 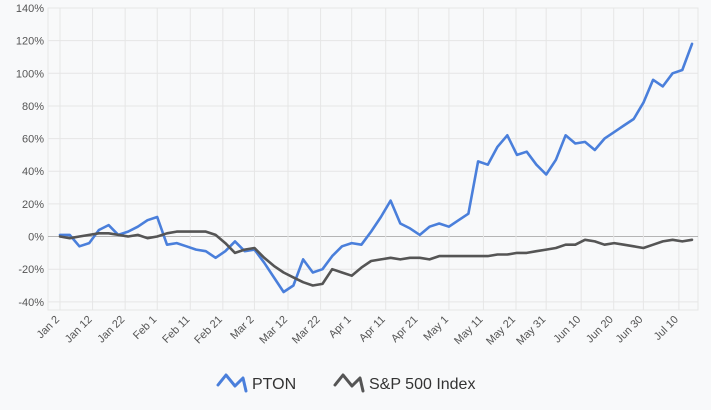 What do you see at coordinates (306, 330) in the screenshot?
I see `x-tick-label: Mar 22` at bounding box center [306, 330].